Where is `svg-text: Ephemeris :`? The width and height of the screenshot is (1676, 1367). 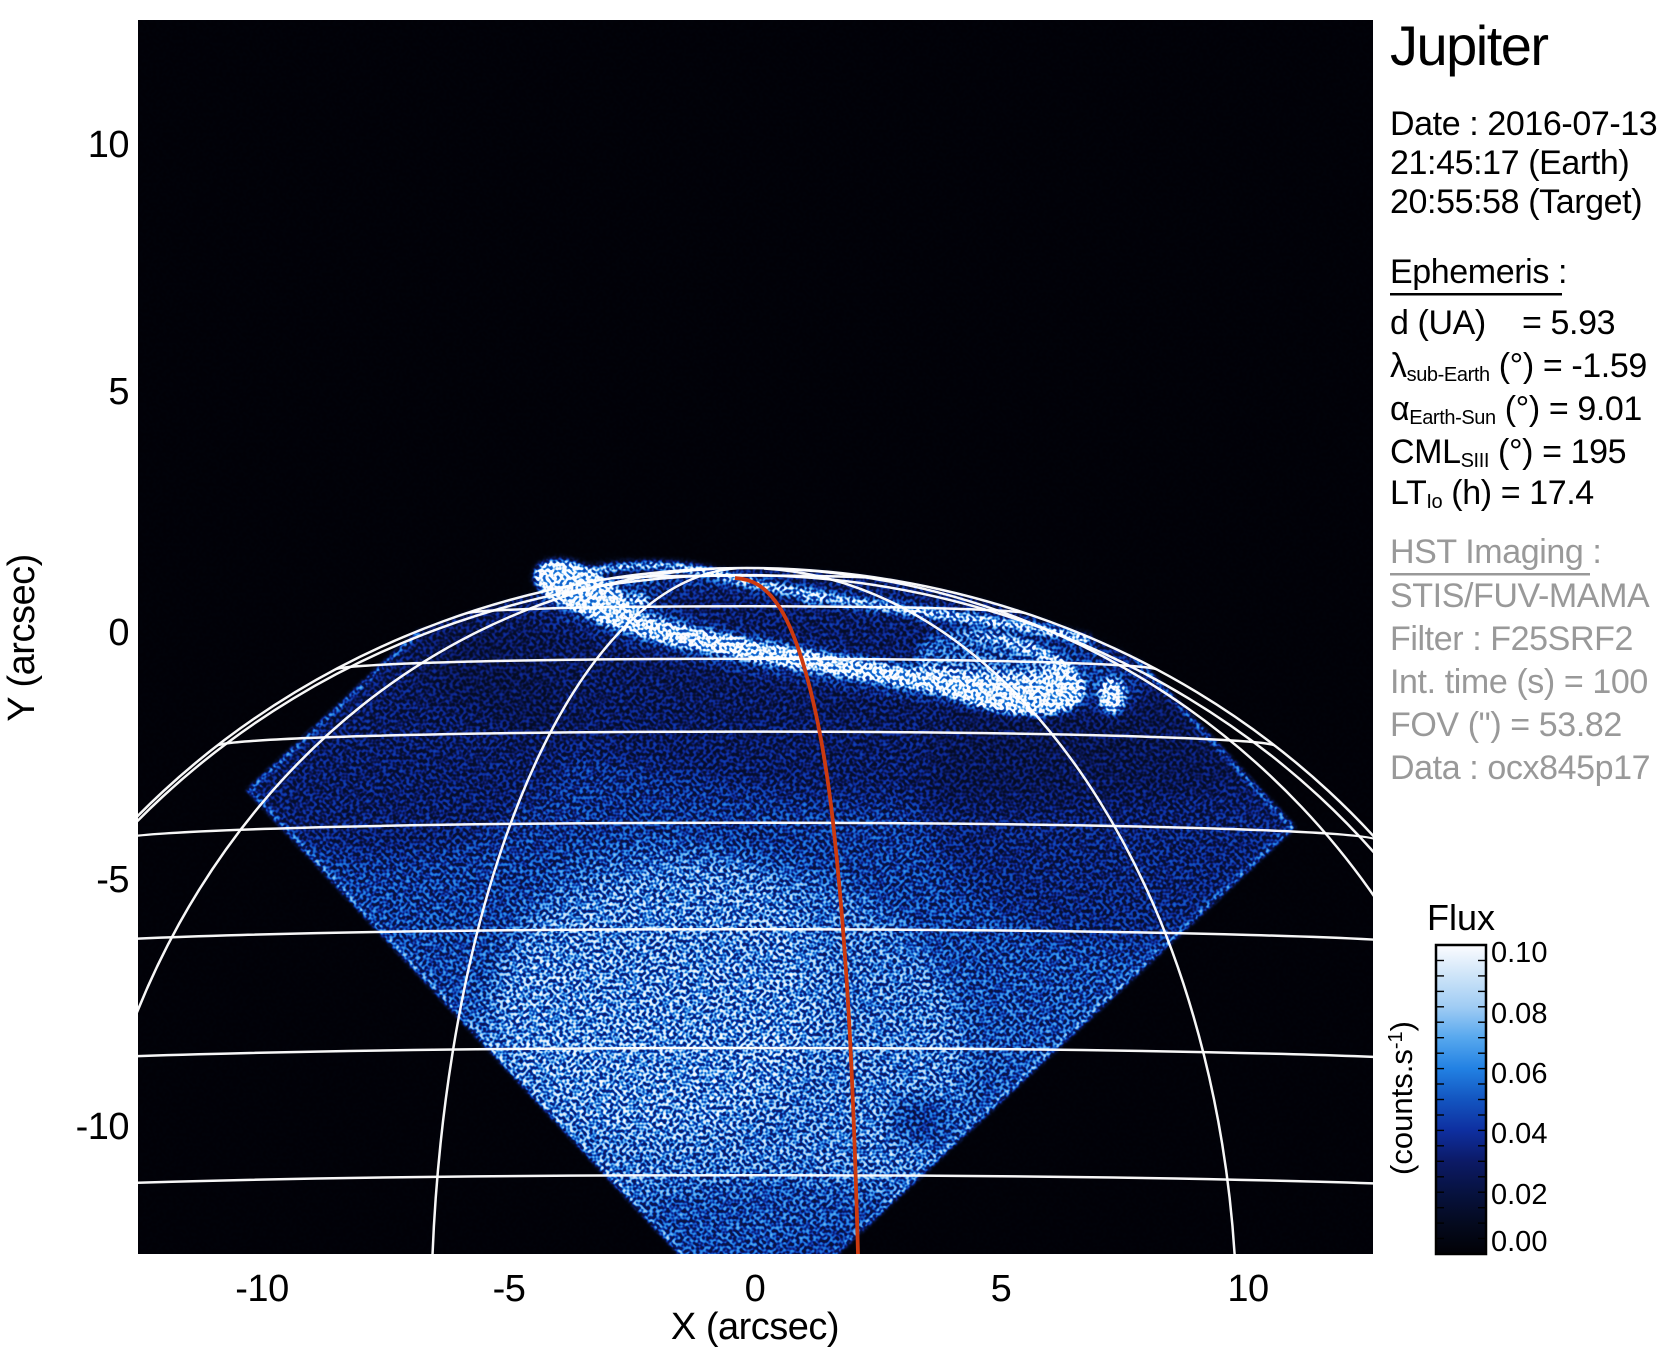
svg-text: Ephemeris : is located at coordinates (1478, 272).